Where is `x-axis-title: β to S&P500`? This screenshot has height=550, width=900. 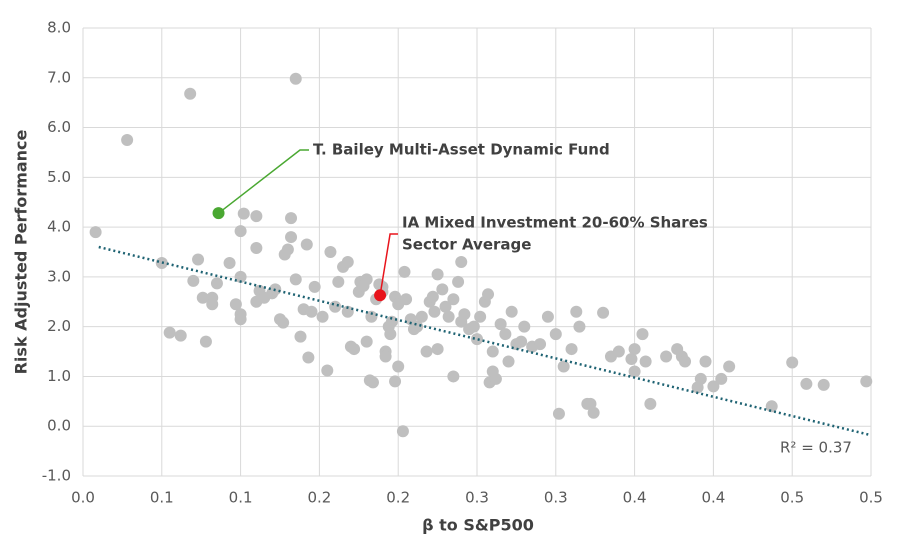
x-axis-title: β to S&P500 is located at coordinates (478, 525).